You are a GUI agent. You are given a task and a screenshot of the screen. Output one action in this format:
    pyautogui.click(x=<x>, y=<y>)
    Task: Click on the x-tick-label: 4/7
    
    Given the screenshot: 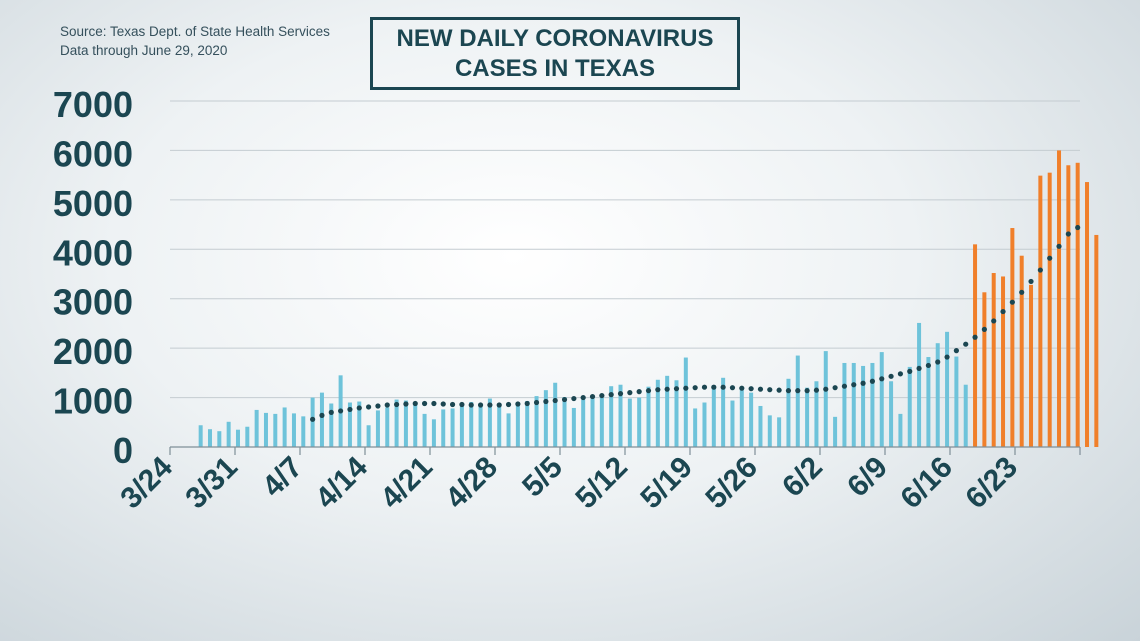 What is the action you would take?
    pyautogui.click(x=282, y=477)
    